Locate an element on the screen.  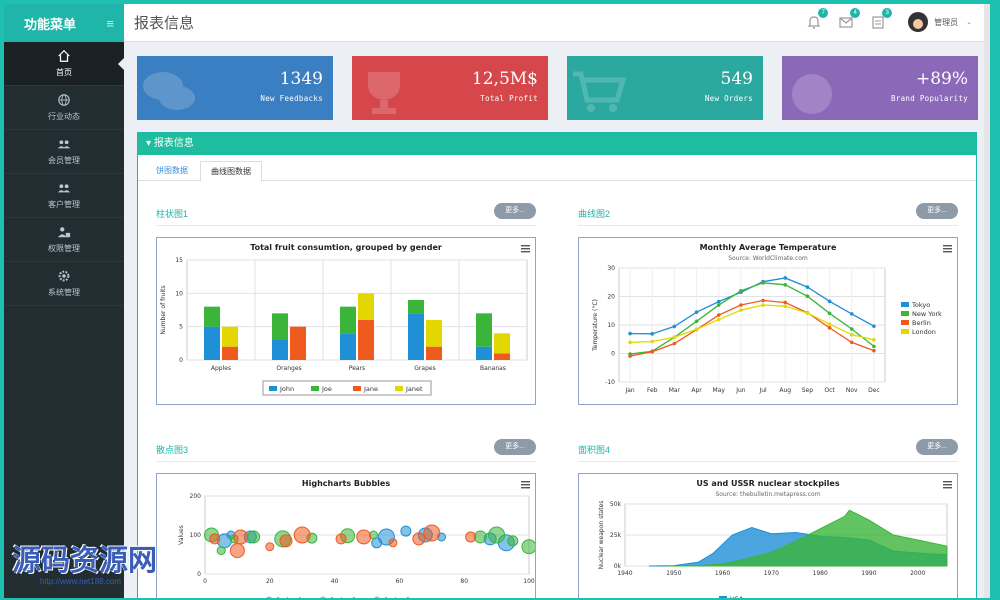
sidebar-item-label: 客户管理 is located at coordinates (64, 204).